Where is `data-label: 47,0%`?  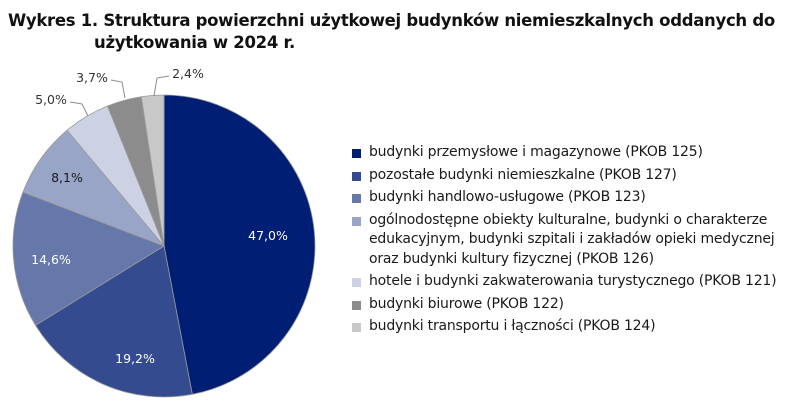
data-label: 47,0% is located at coordinates (268, 235).